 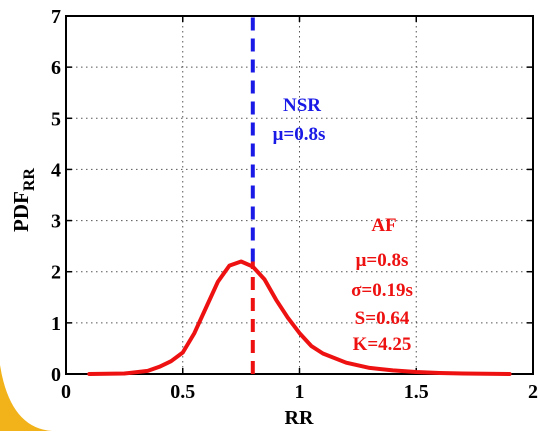 I want to click on nsr-label: NSR, so click(x=302, y=105).